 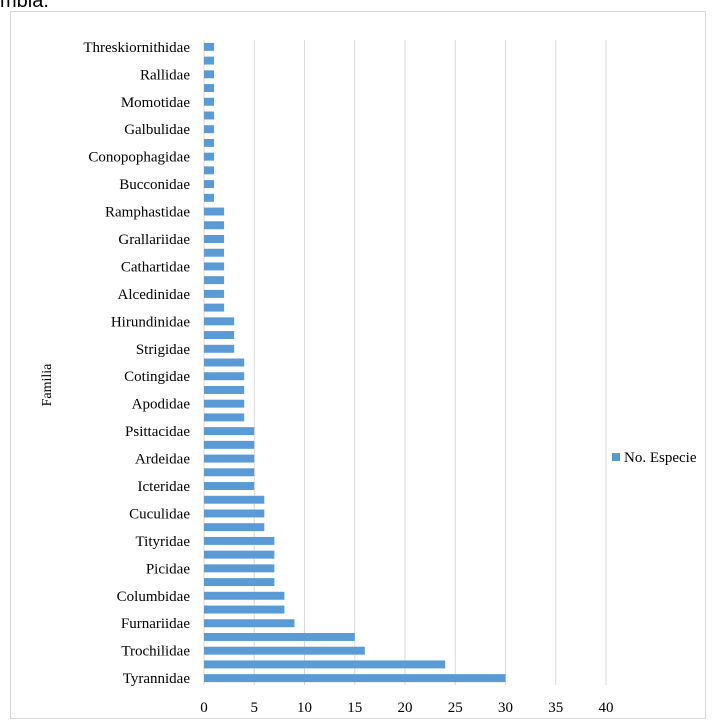 I want to click on category-label: Icteridae, so click(x=164, y=487).